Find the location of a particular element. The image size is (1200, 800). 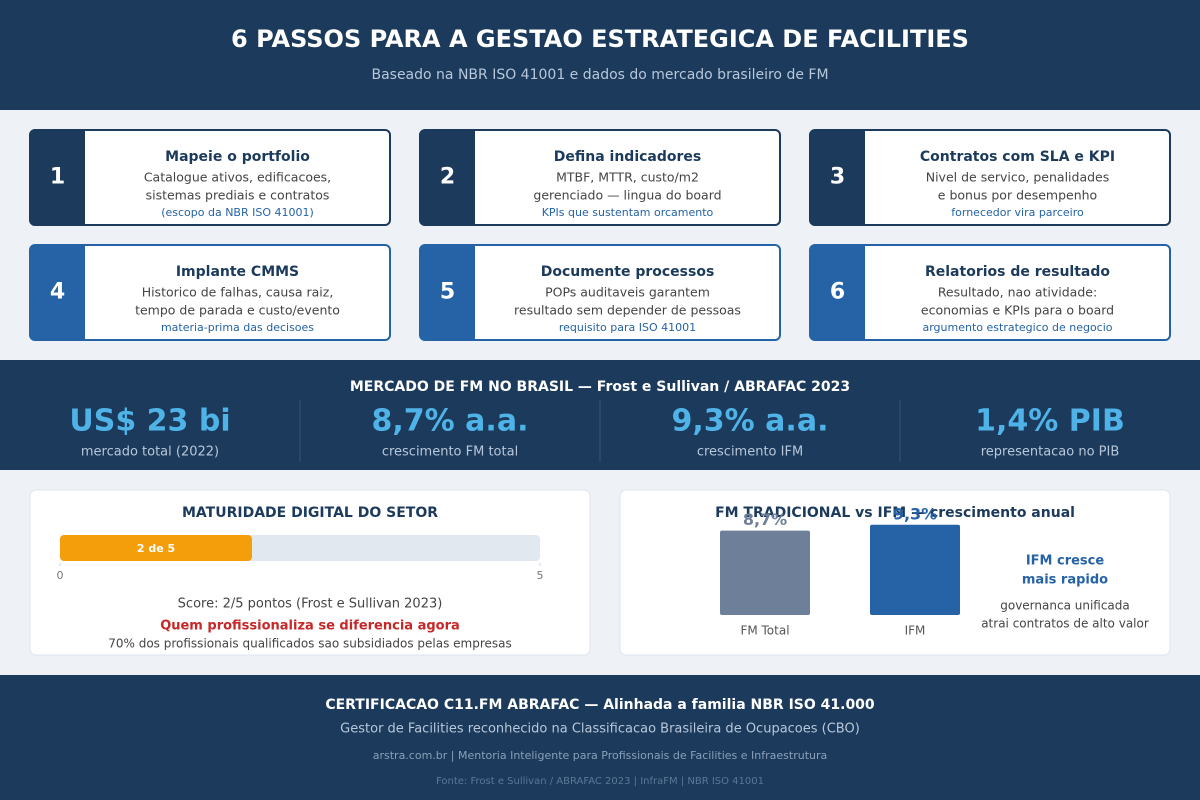

maturity-title: MATURIDADE DIGITAL DO SETOR is located at coordinates (310, 513).